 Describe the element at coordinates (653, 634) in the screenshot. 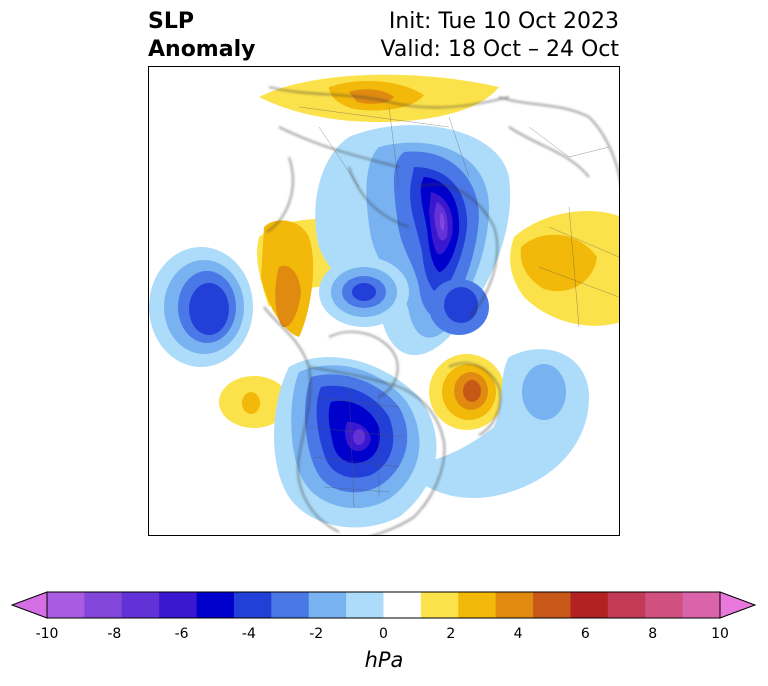

I see `colorbar-tick-label: 8` at that location.